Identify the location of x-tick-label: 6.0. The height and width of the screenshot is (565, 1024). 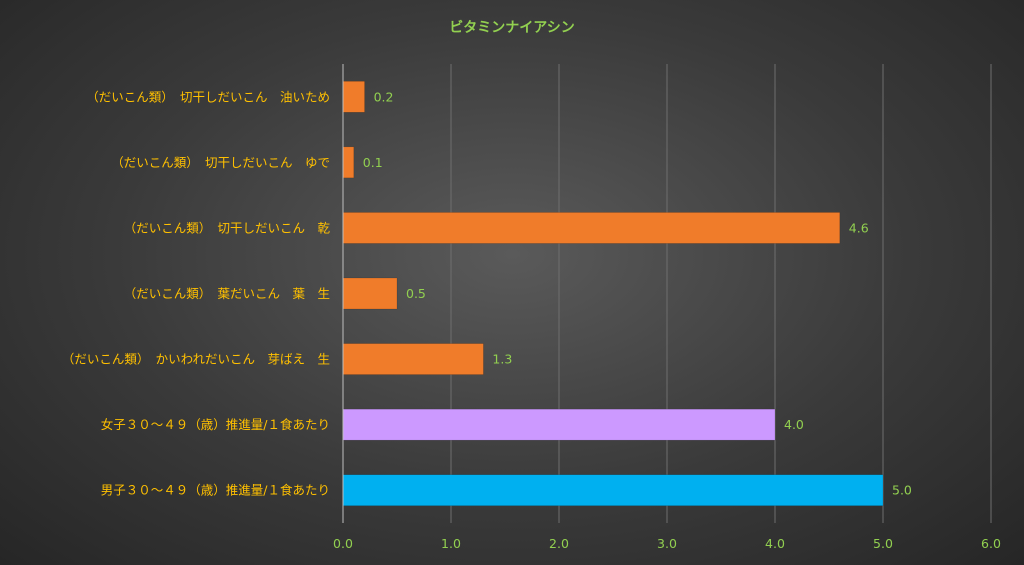
(991, 543).